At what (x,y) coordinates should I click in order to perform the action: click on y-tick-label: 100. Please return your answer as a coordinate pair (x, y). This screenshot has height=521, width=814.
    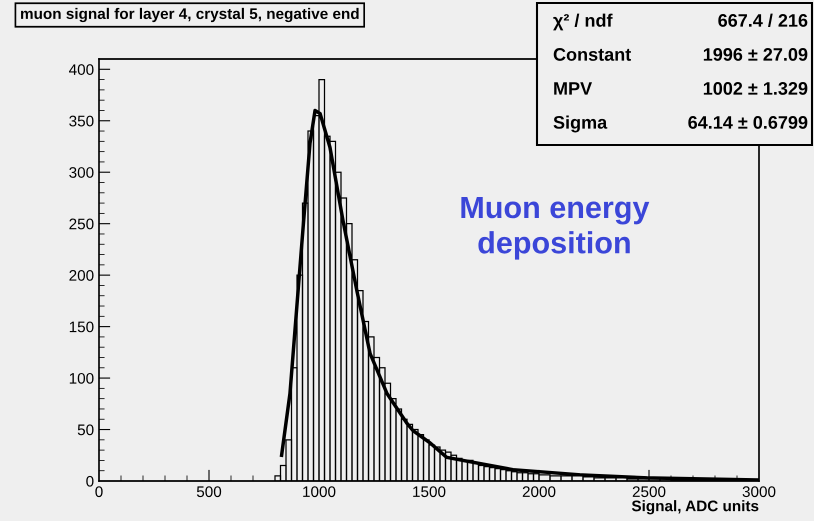
    Looking at the image, I should click on (82, 378).